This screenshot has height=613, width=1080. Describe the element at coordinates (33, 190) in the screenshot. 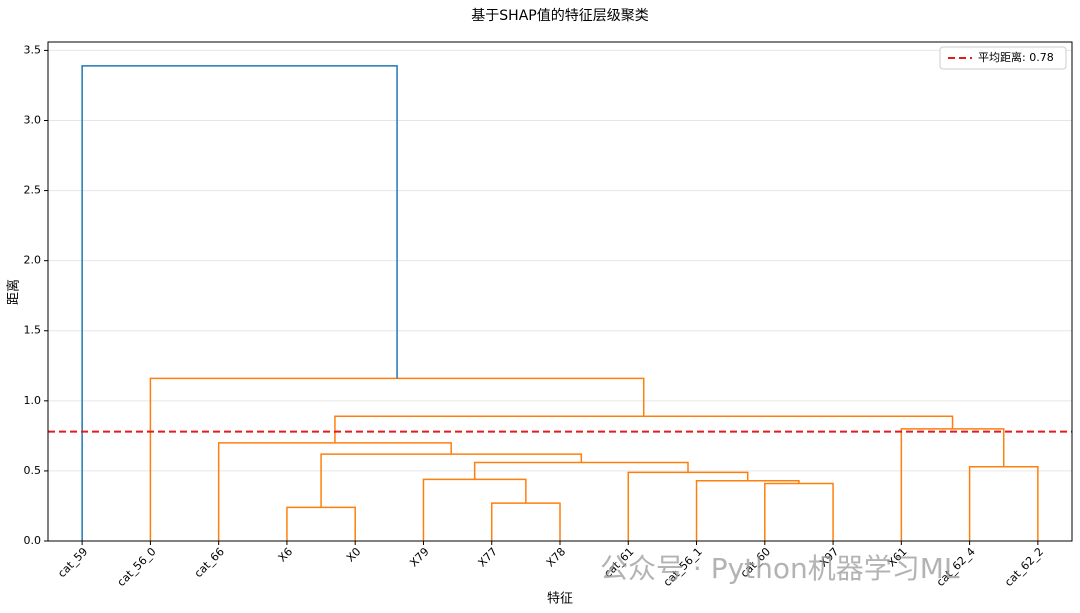

I see `y-tick-label: 2.5` at that location.